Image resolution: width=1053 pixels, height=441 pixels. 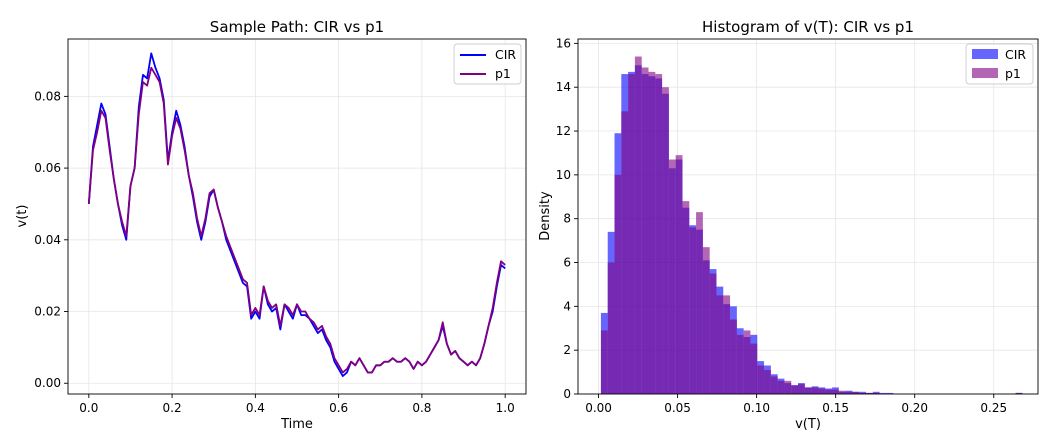 What do you see at coordinates (296, 424) in the screenshot?
I see `sample-path-xlabel: Time` at bounding box center [296, 424].